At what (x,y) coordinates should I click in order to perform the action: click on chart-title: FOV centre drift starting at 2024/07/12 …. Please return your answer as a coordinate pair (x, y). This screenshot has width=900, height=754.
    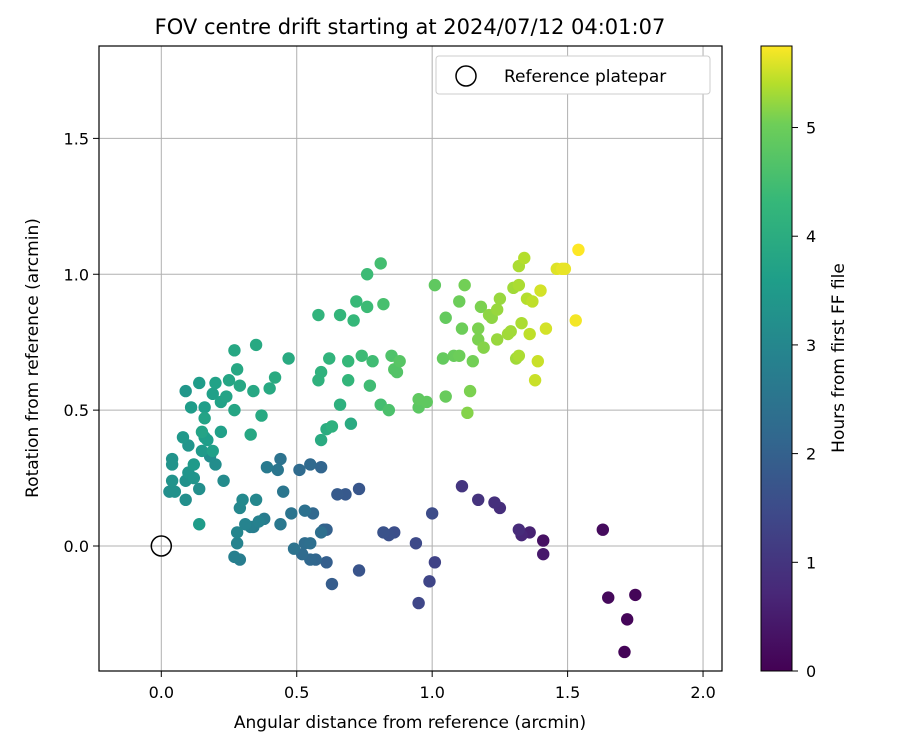
    Looking at the image, I should click on (410, 27).